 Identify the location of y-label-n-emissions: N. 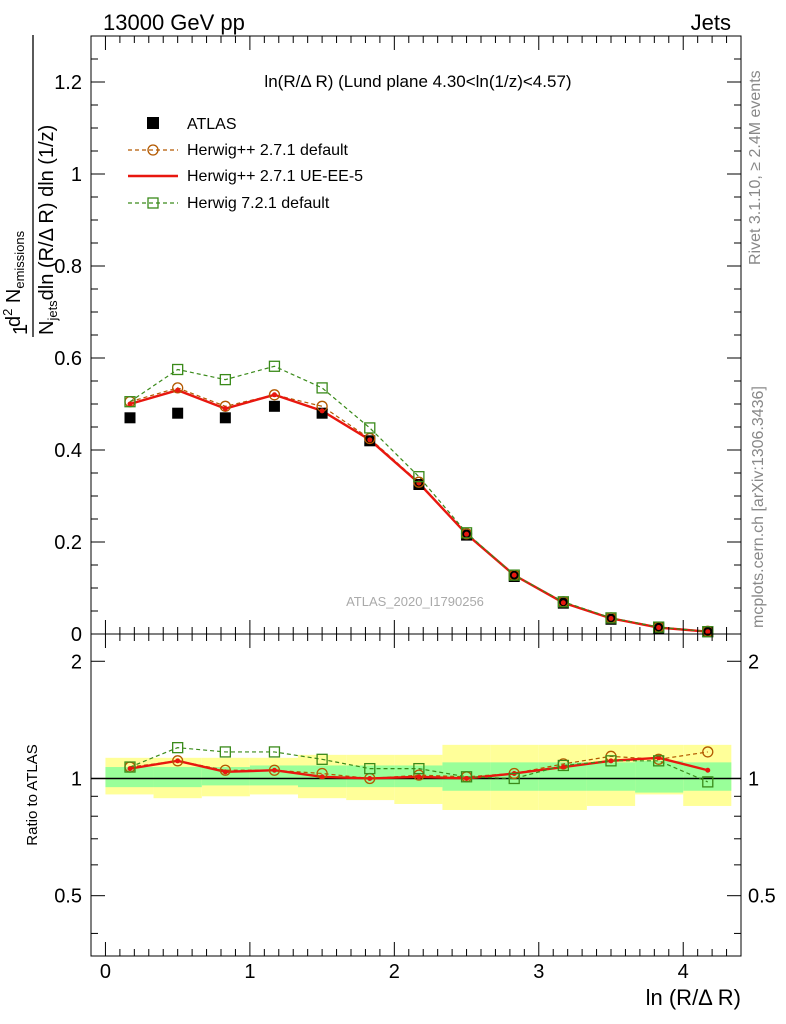
(14, 299).